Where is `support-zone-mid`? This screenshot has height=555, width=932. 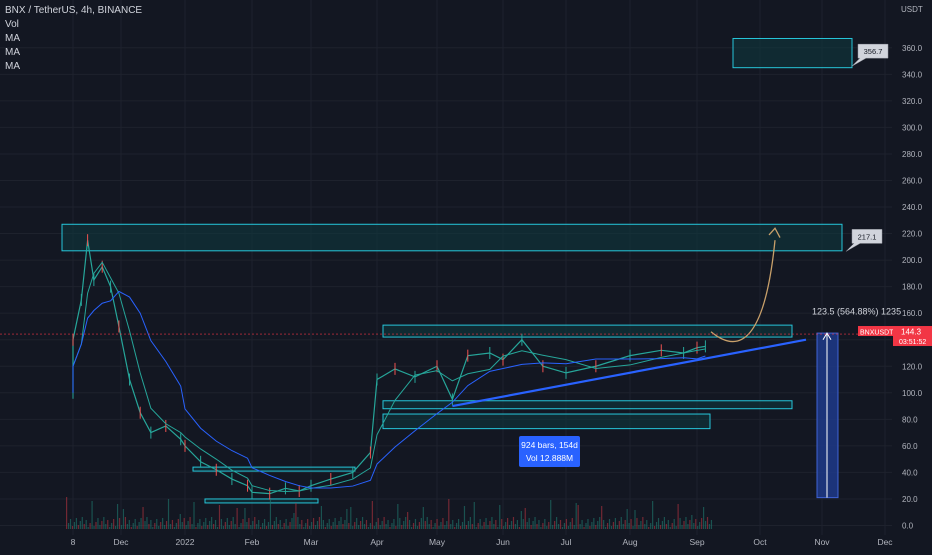
support-zone-mid is located at coordinates (587, 405).